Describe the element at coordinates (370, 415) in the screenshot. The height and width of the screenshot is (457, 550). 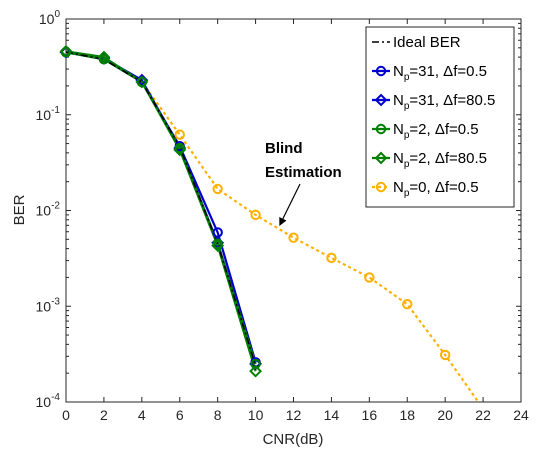
I see `x-tick-label: 16` at that location.